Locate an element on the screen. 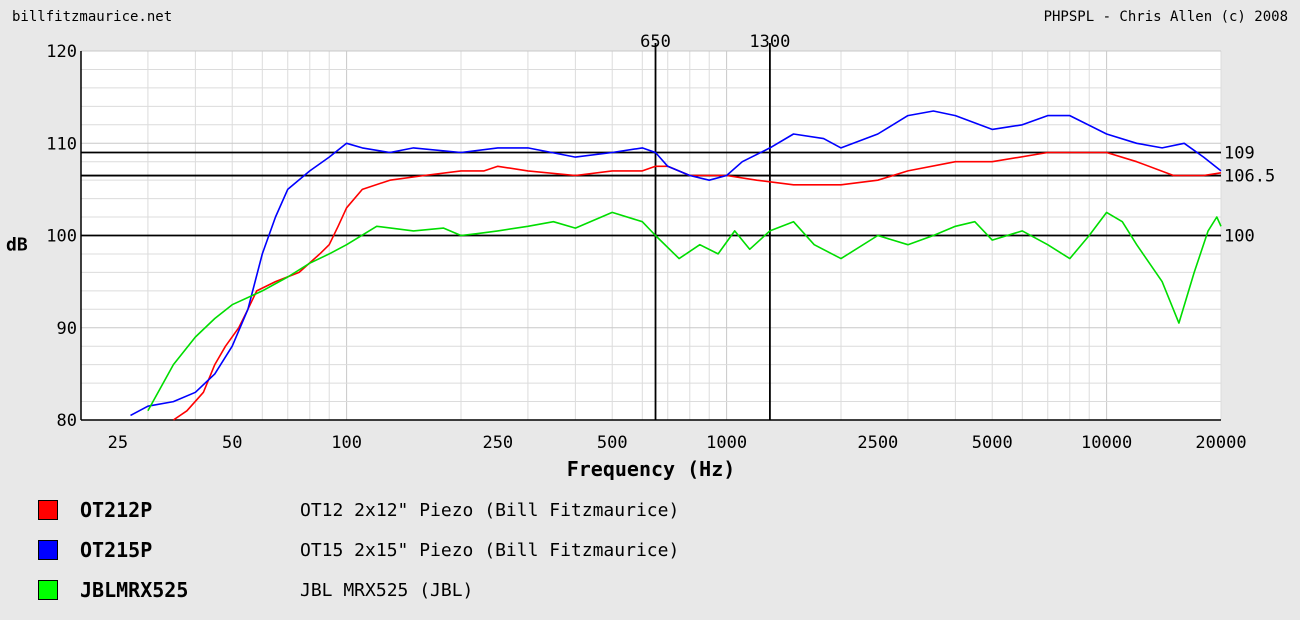 The image size is (1300, 620). y-tick-label: 80 is located at coordinates (67, 421).